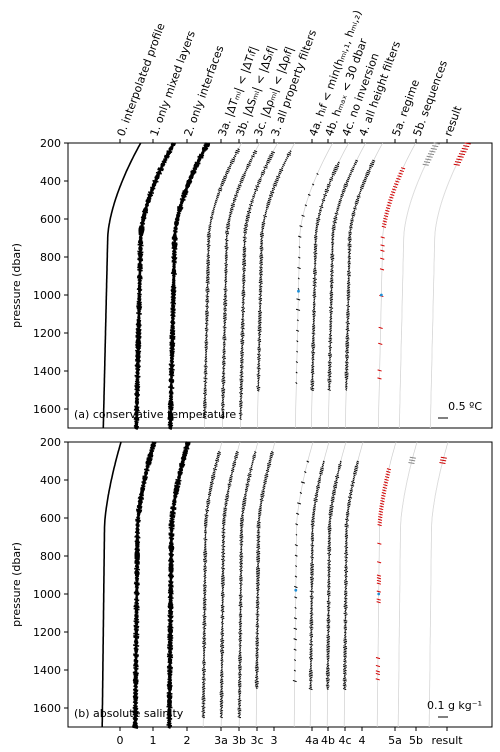 Image resolution: width=500 pixels, height=752 pixels. What do you see at coordinates (314, 285) in the screenshot?
I see `profile-trace` at bounding box center [314, 285].